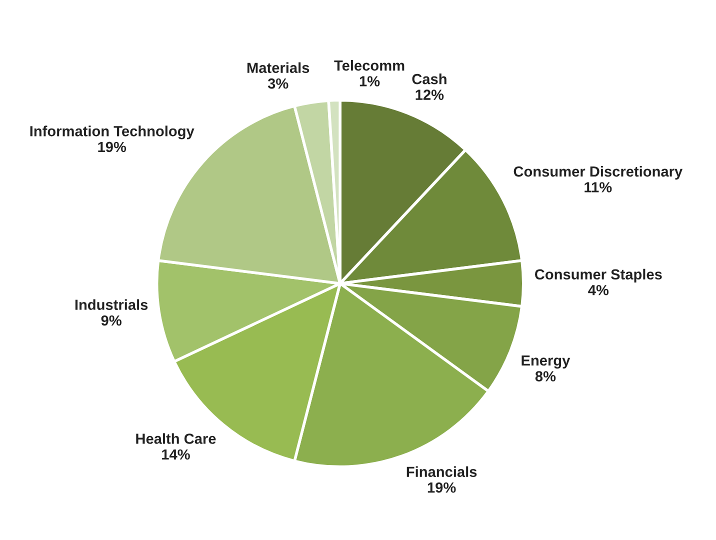 Image resolution: width=716 pixels, height=540 pixels. What do you see at coordinates (278, 83) in the screenshot?
I see `data-label: 3%` at bounding box center [278, 83].